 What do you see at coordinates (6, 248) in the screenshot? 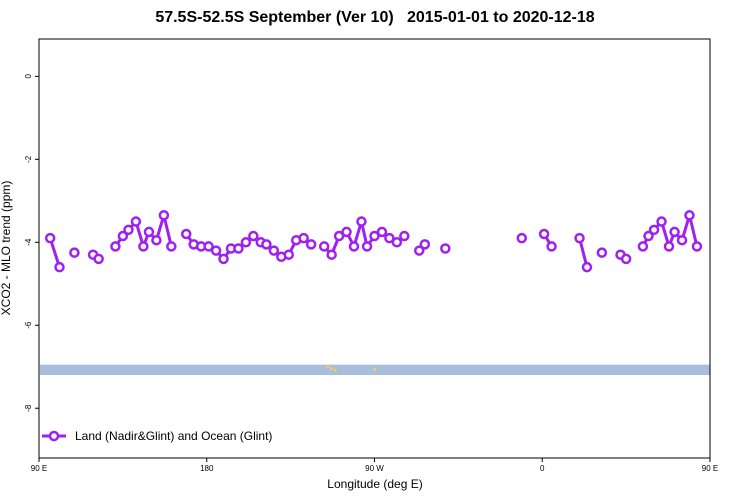
I see `y-axis-label: XCO2 - MLO trend (ppm)` at bounding box center [6, 248].